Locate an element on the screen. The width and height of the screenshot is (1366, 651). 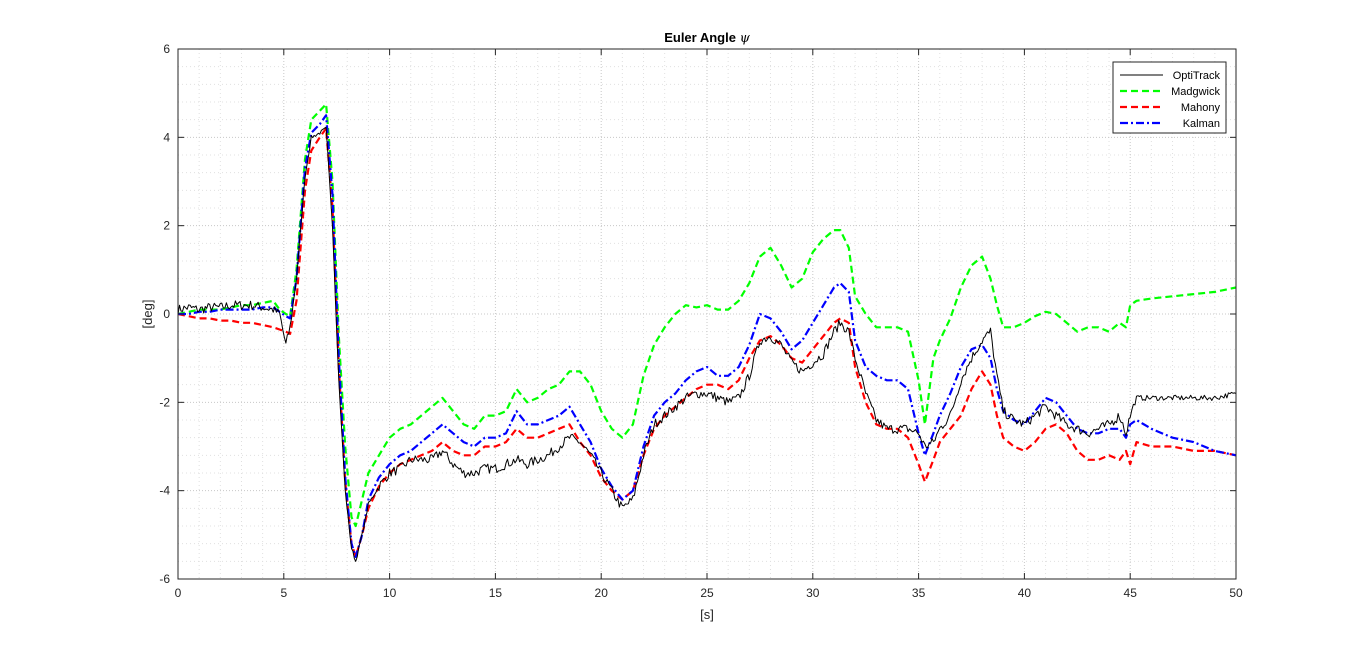
x-tick-label: 45 is located at coordinates (1131, 593).